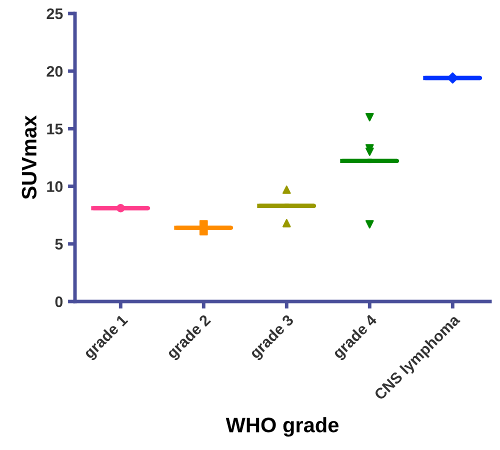 The image size is (500, 450). What do you see at coordinates (29, 157) in the screenshot?
I see `y-axis-title: SUVmax` at bounding box center [29, 157].